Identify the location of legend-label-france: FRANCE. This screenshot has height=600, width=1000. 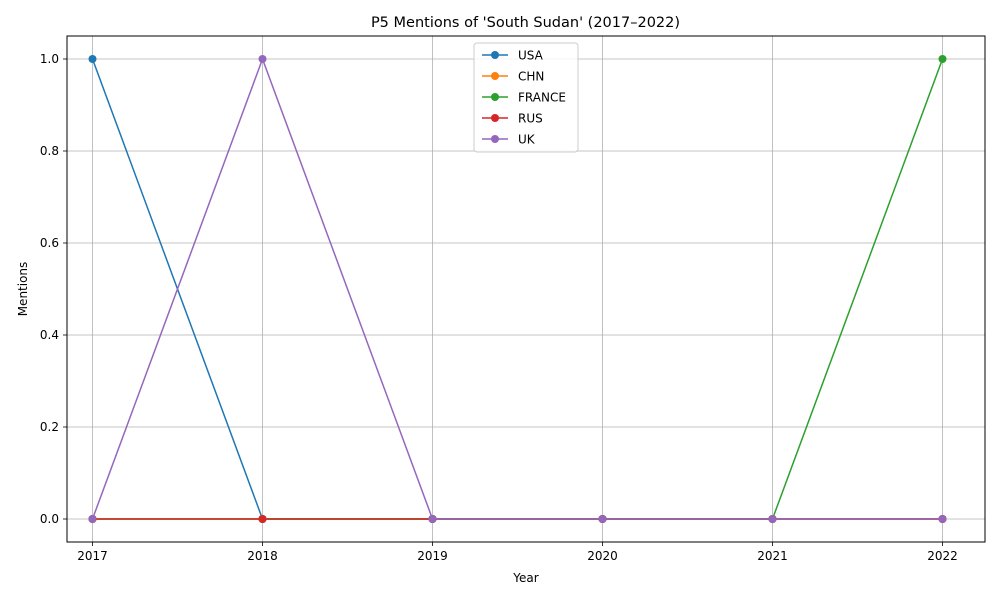
(542, 98).